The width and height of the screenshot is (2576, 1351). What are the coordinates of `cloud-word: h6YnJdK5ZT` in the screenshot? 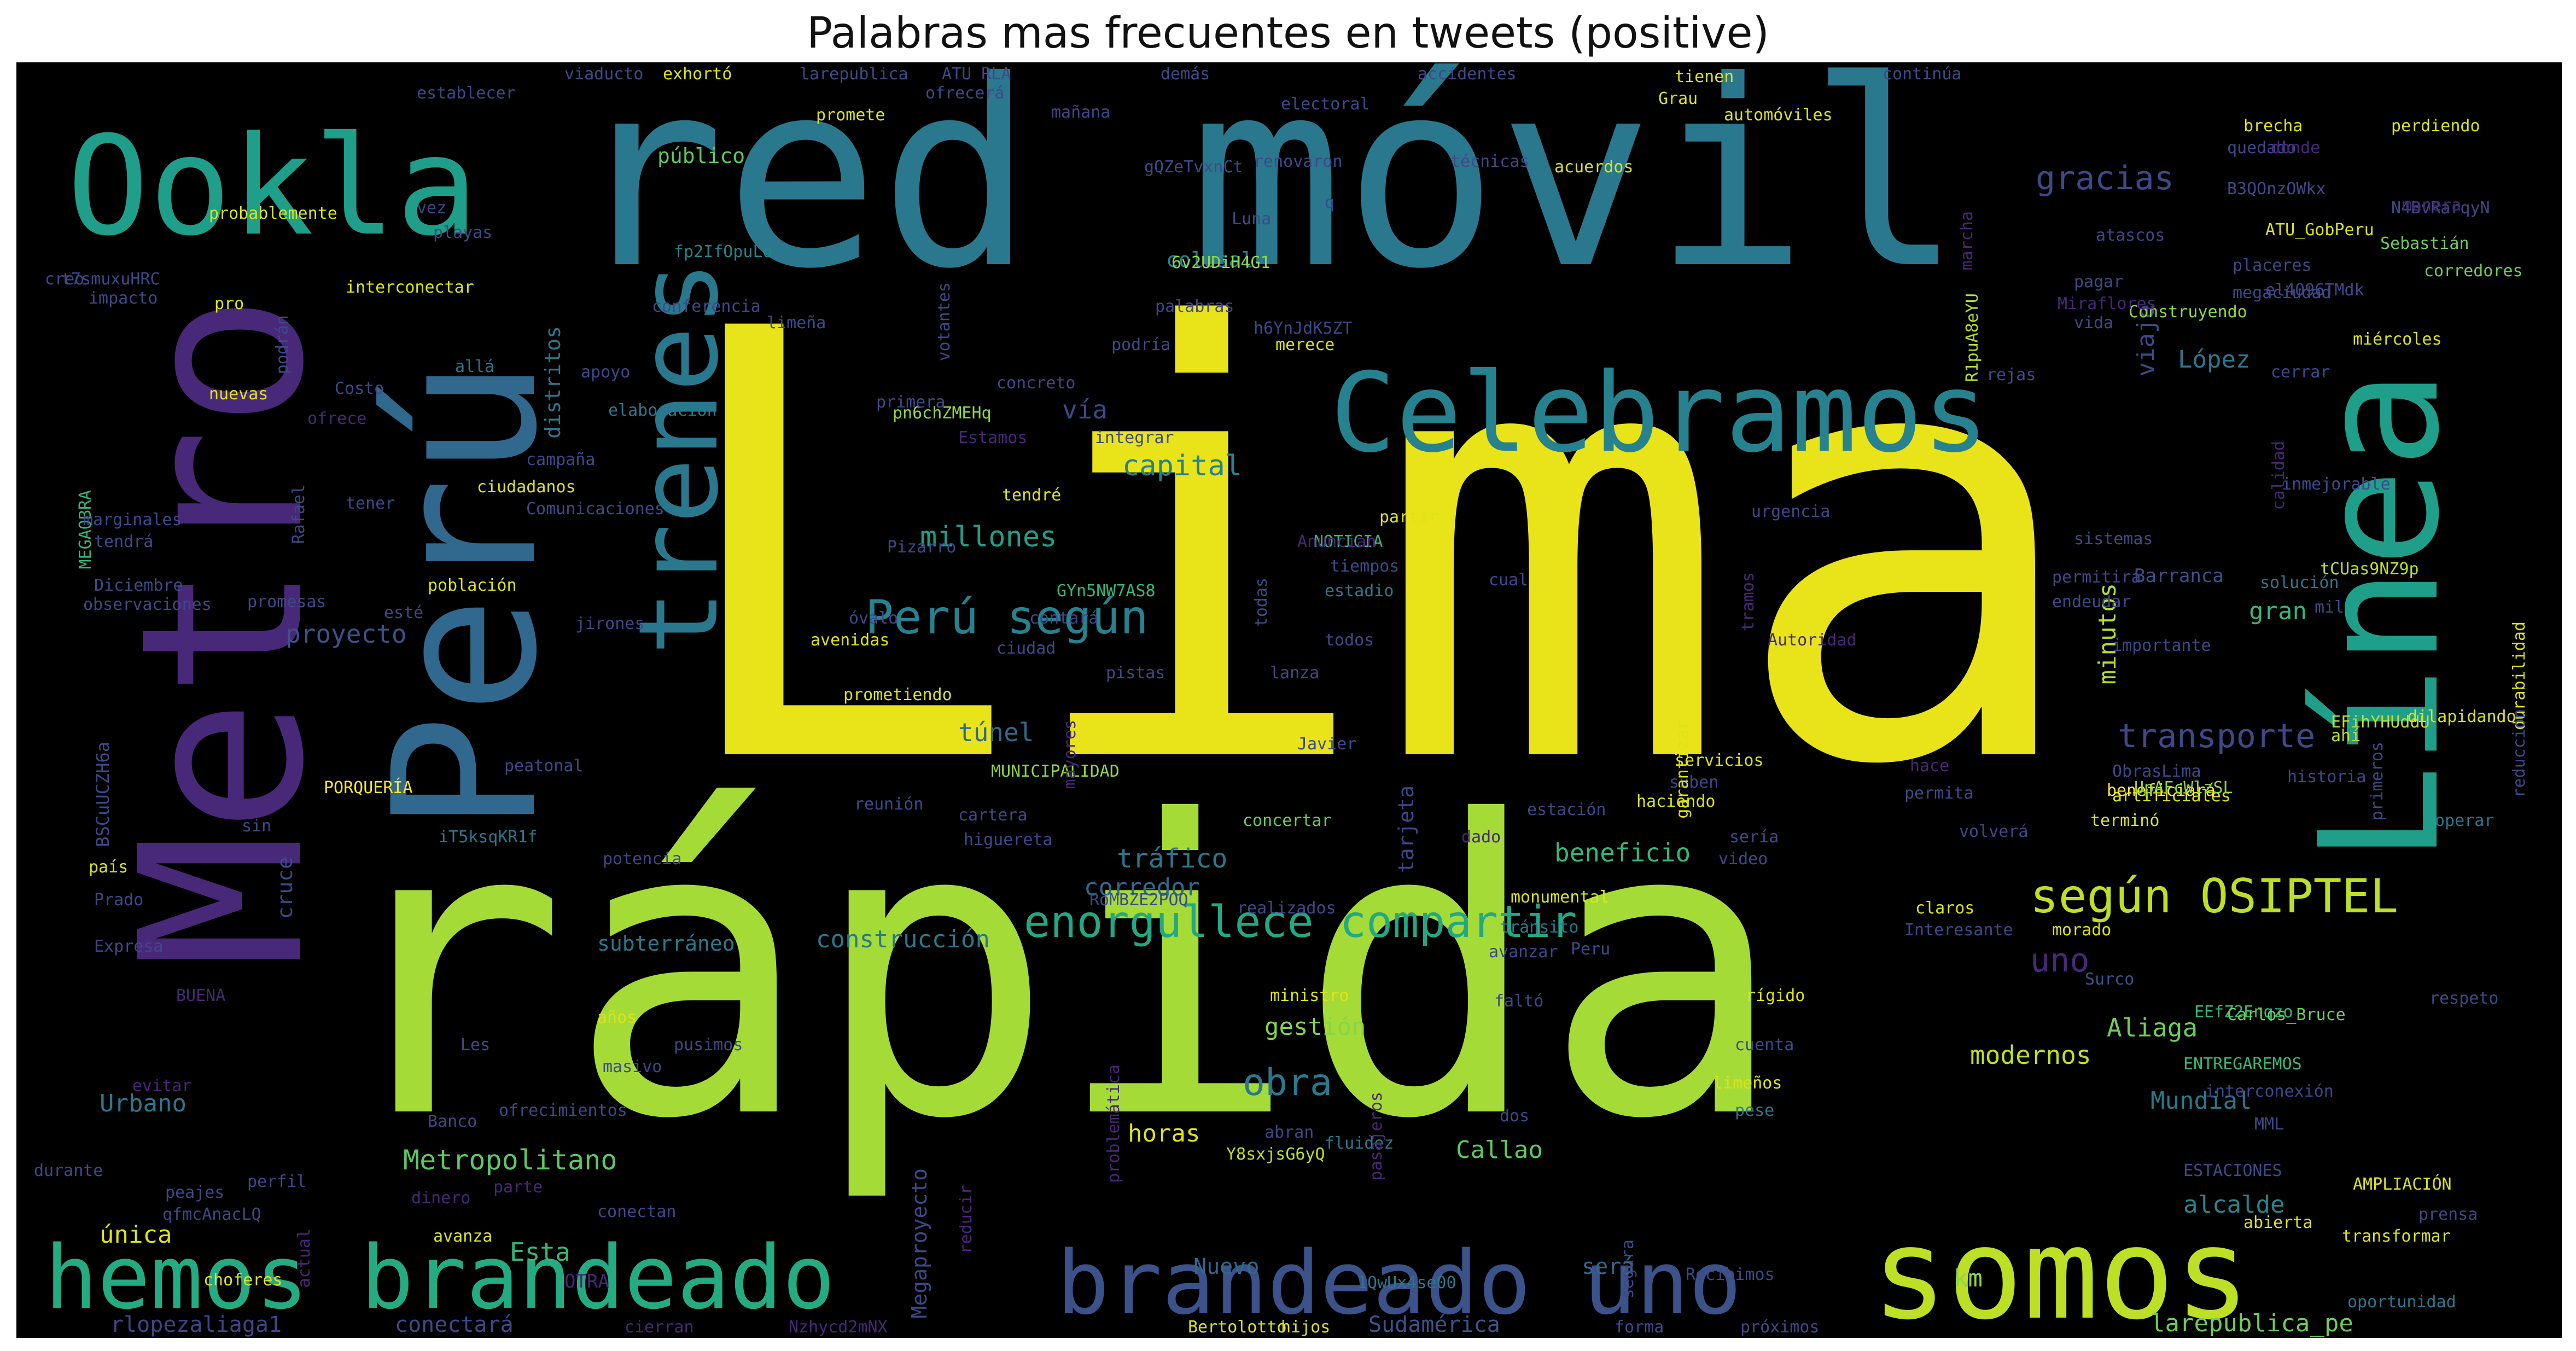 It's located at (1303, 329).